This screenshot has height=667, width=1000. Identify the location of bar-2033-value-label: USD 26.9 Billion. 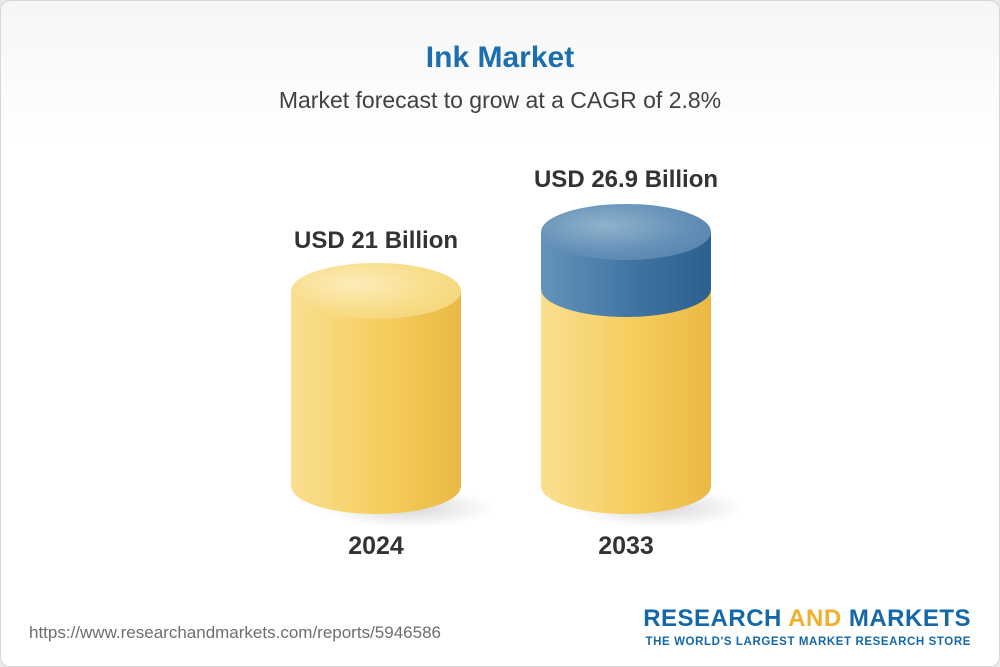
(626, 179).